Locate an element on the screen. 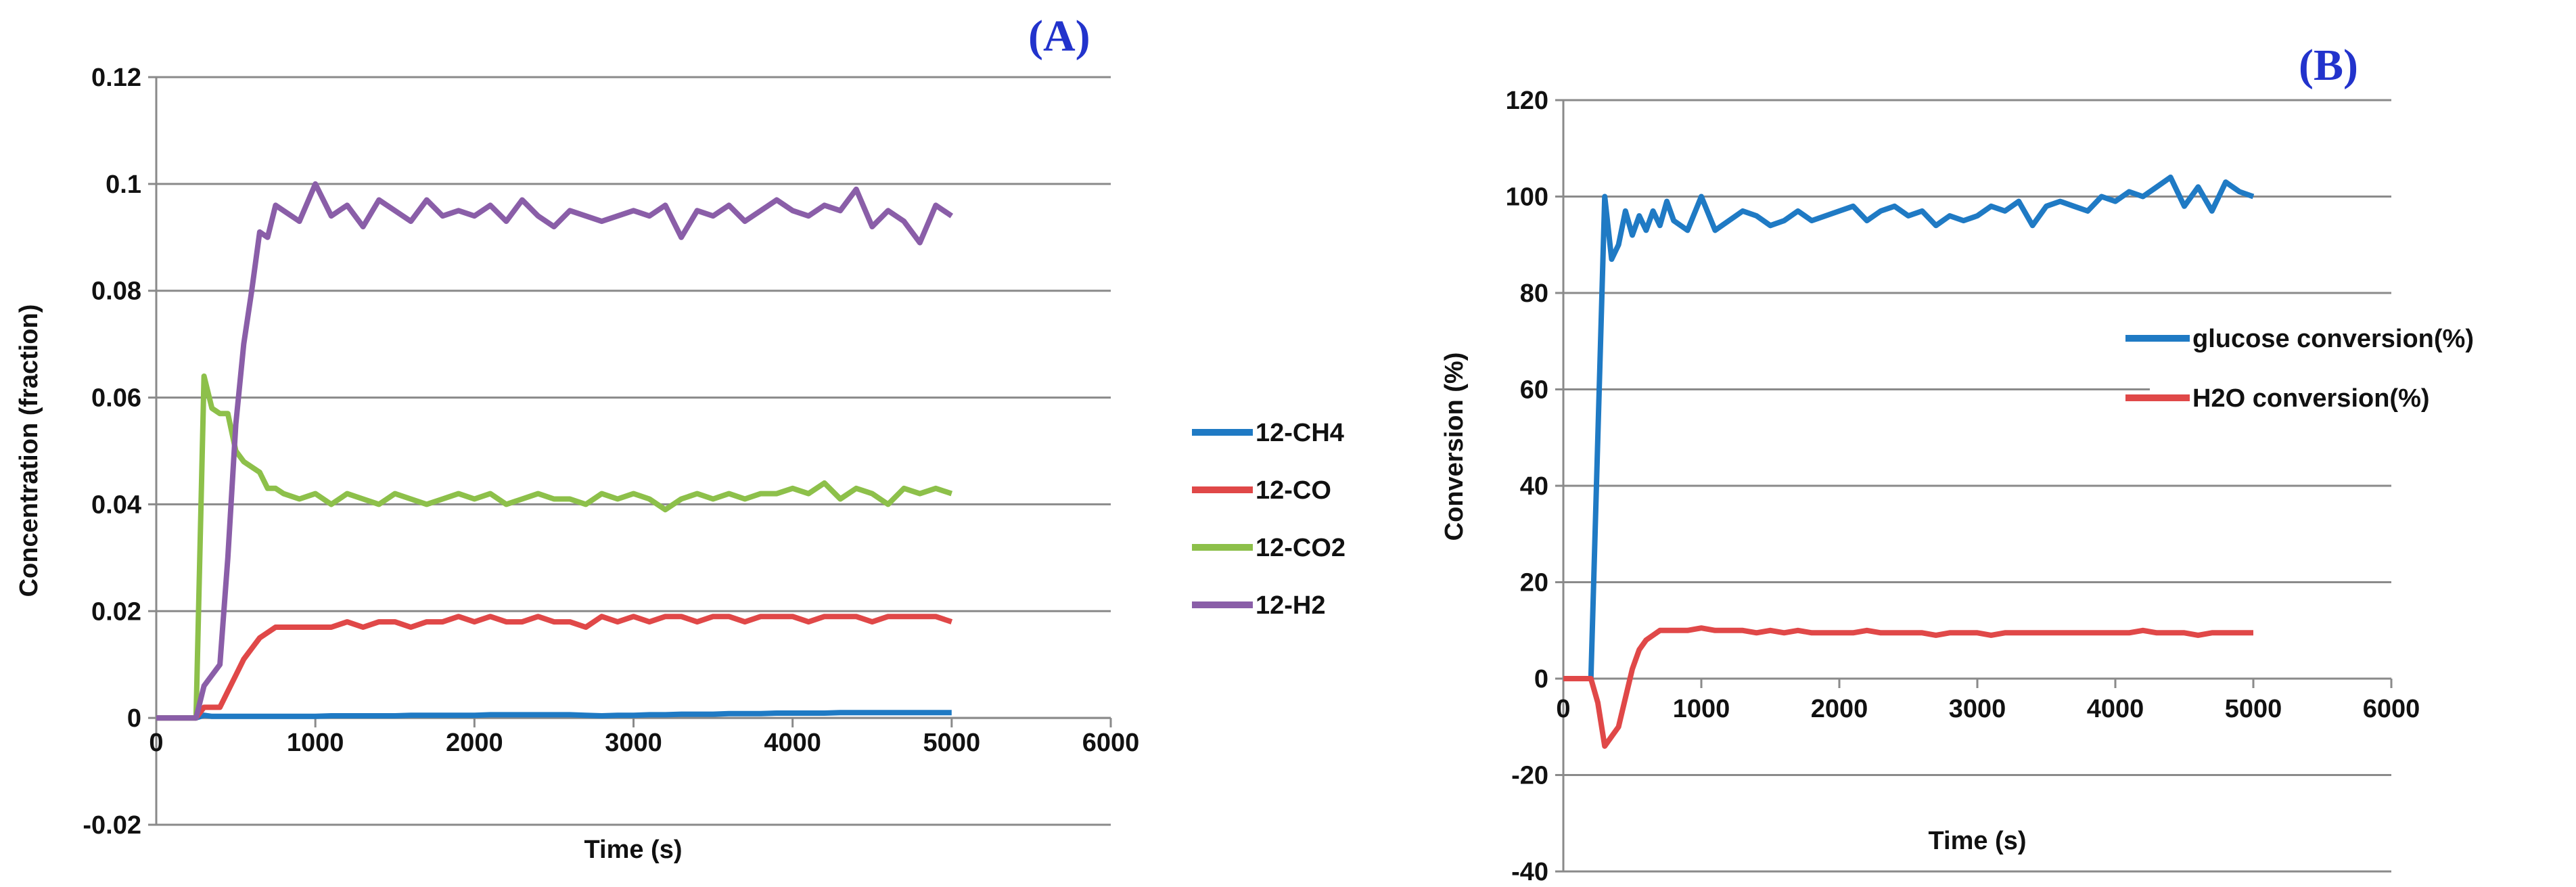 This screenshot has height=887, width=2576. y-axis-label-a: Concentration (fraction) is located at coordinates (29, 451).